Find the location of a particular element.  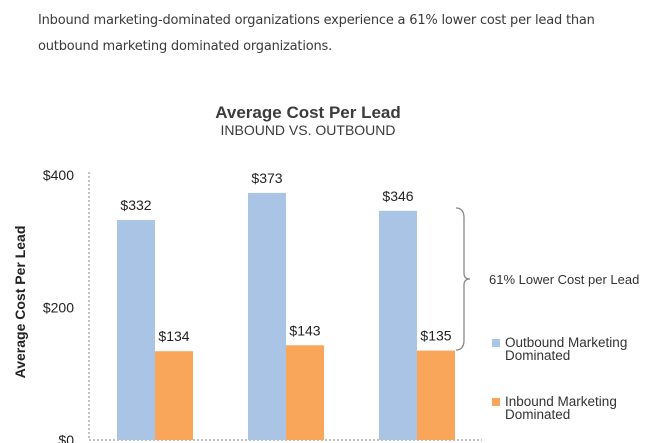

bar-value-label: $134 is located at coordinates (173, 336).